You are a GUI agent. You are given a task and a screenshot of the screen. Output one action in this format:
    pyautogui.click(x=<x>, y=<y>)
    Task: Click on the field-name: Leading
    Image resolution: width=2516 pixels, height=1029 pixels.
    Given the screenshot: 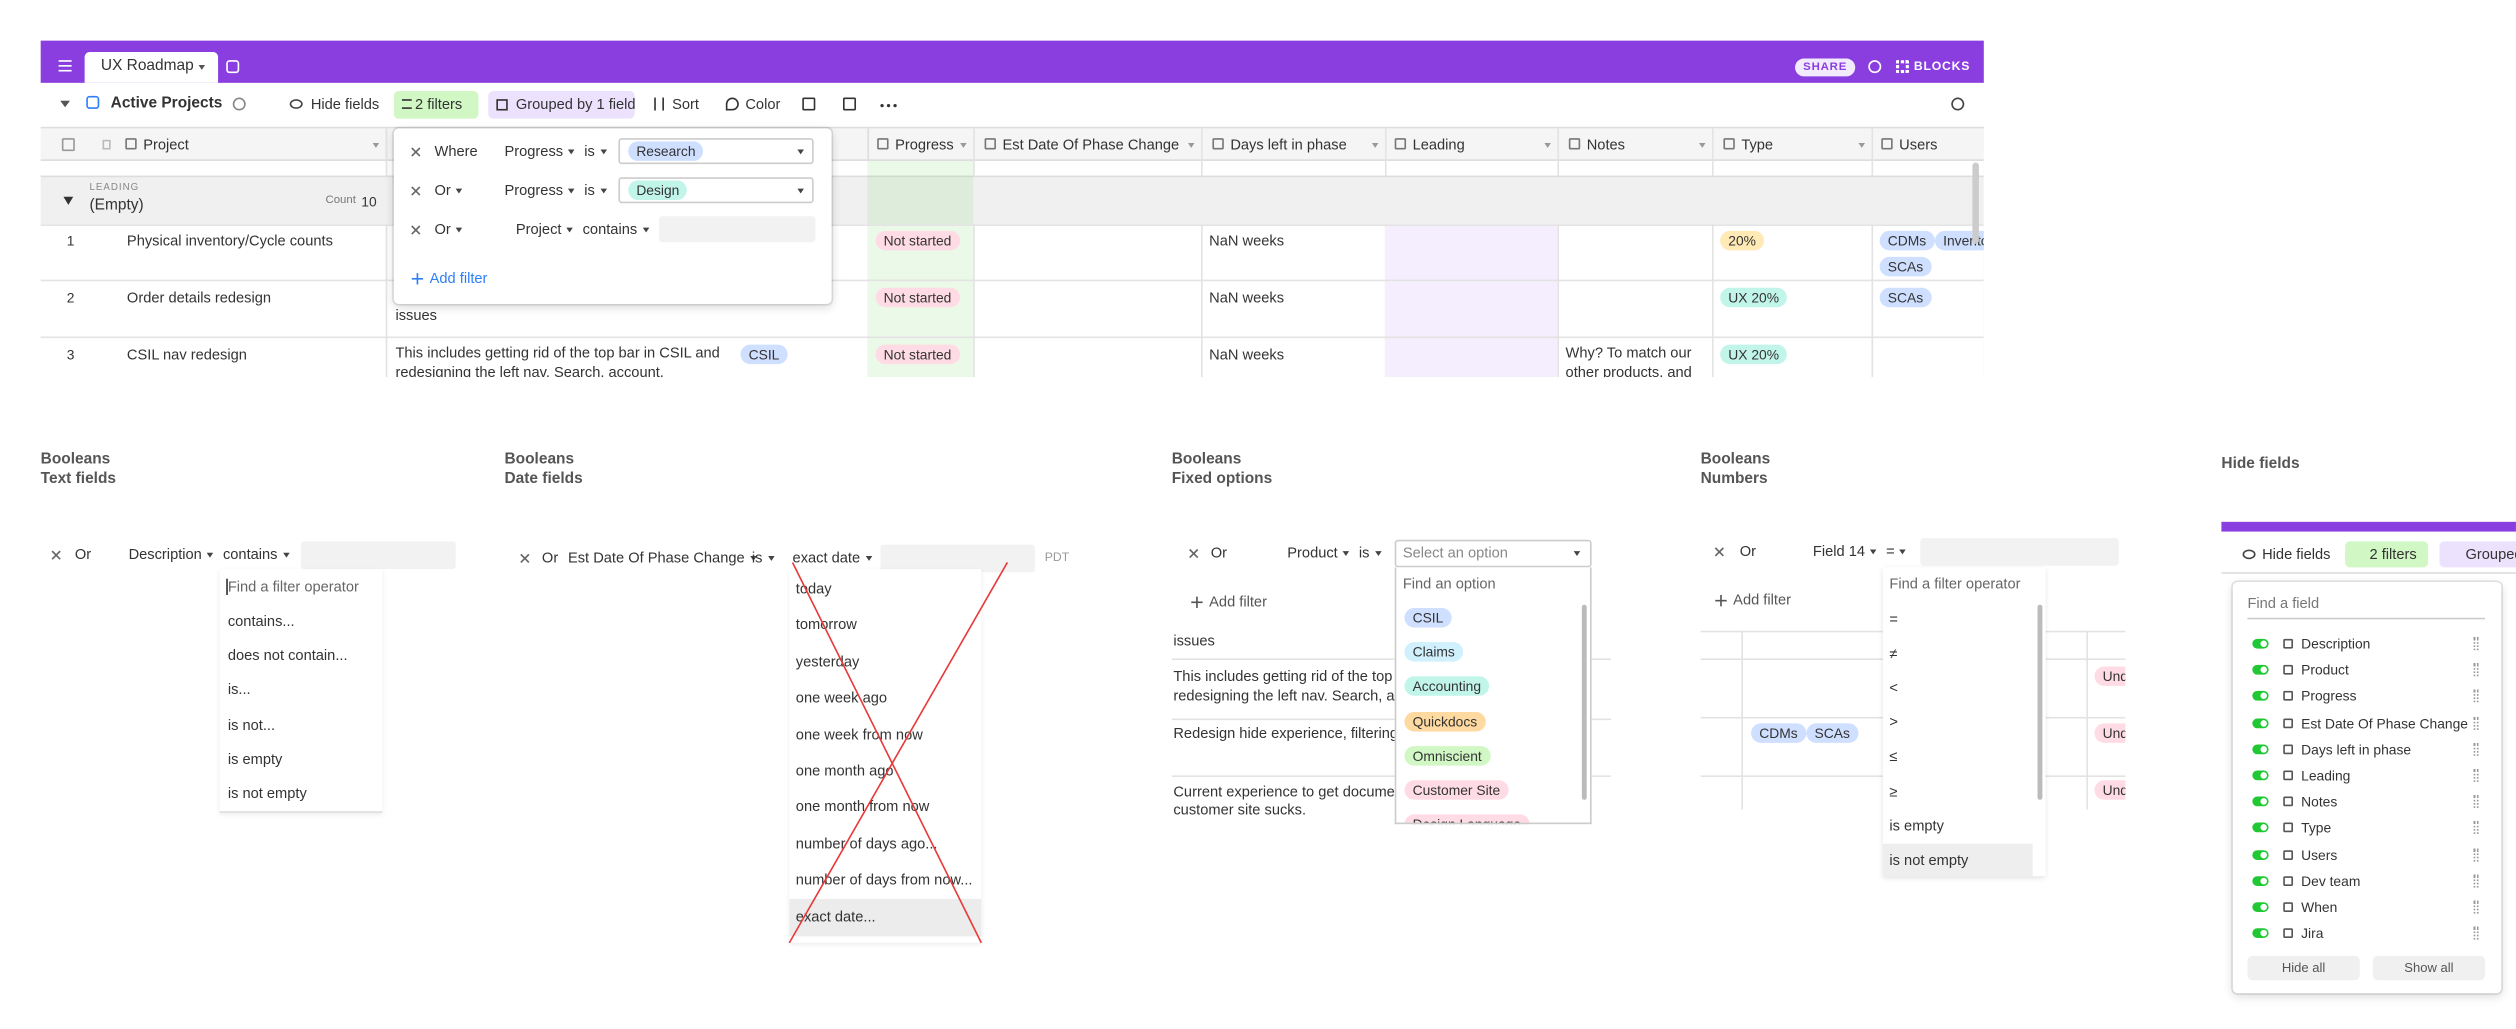 What is the action you would take?
    pyautogui.click(x=2326, y=775)
    